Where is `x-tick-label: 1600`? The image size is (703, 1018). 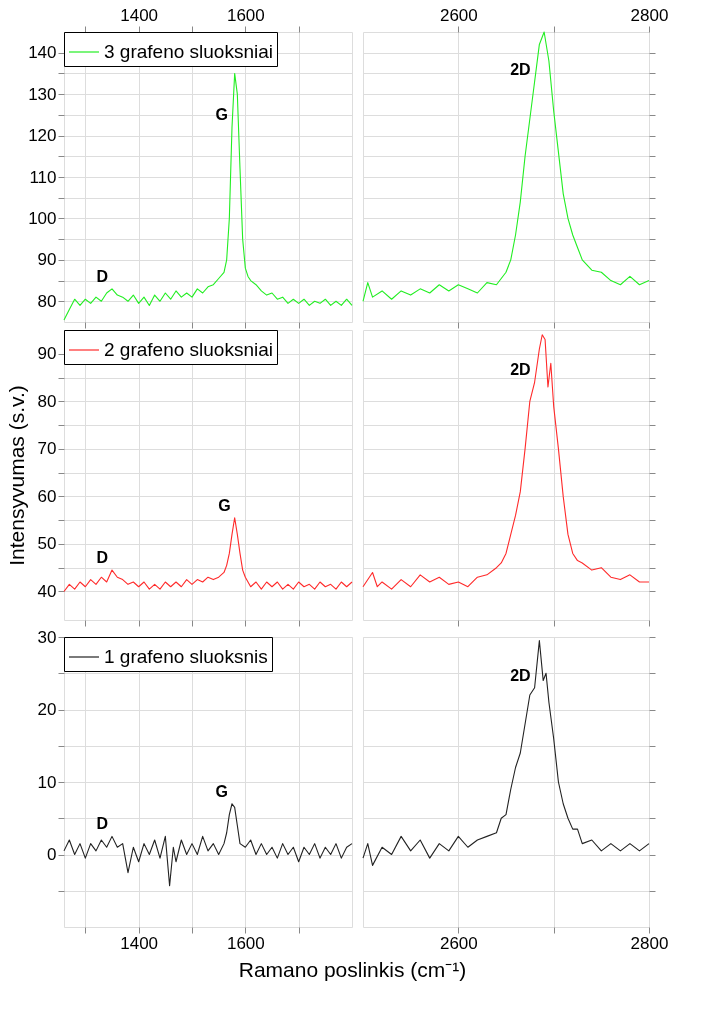 x-tick-label: 1600 is located at coordinates (245, 943).